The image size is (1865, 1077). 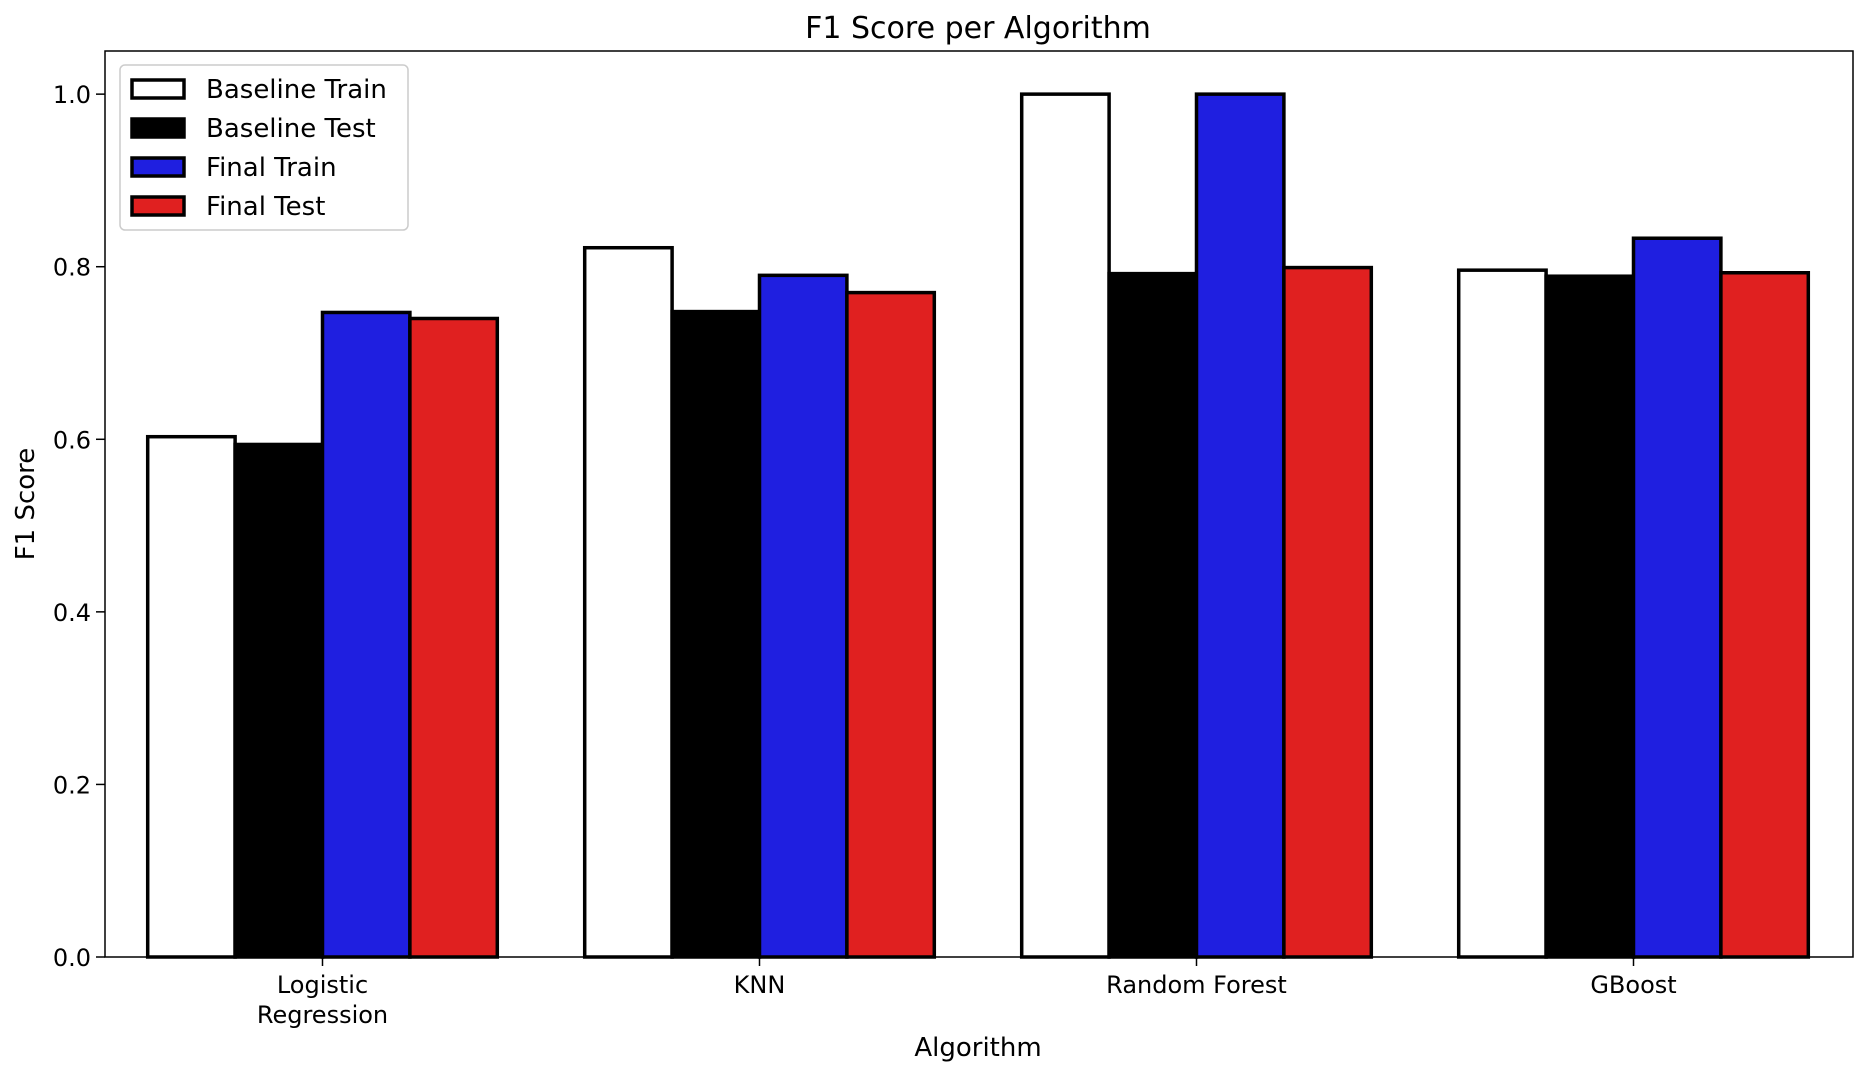 What do you see at coordinates (1196, 985) in the screenshot?
I see `x-tick-label: Random Forest` at bounding box center [1196, 985].